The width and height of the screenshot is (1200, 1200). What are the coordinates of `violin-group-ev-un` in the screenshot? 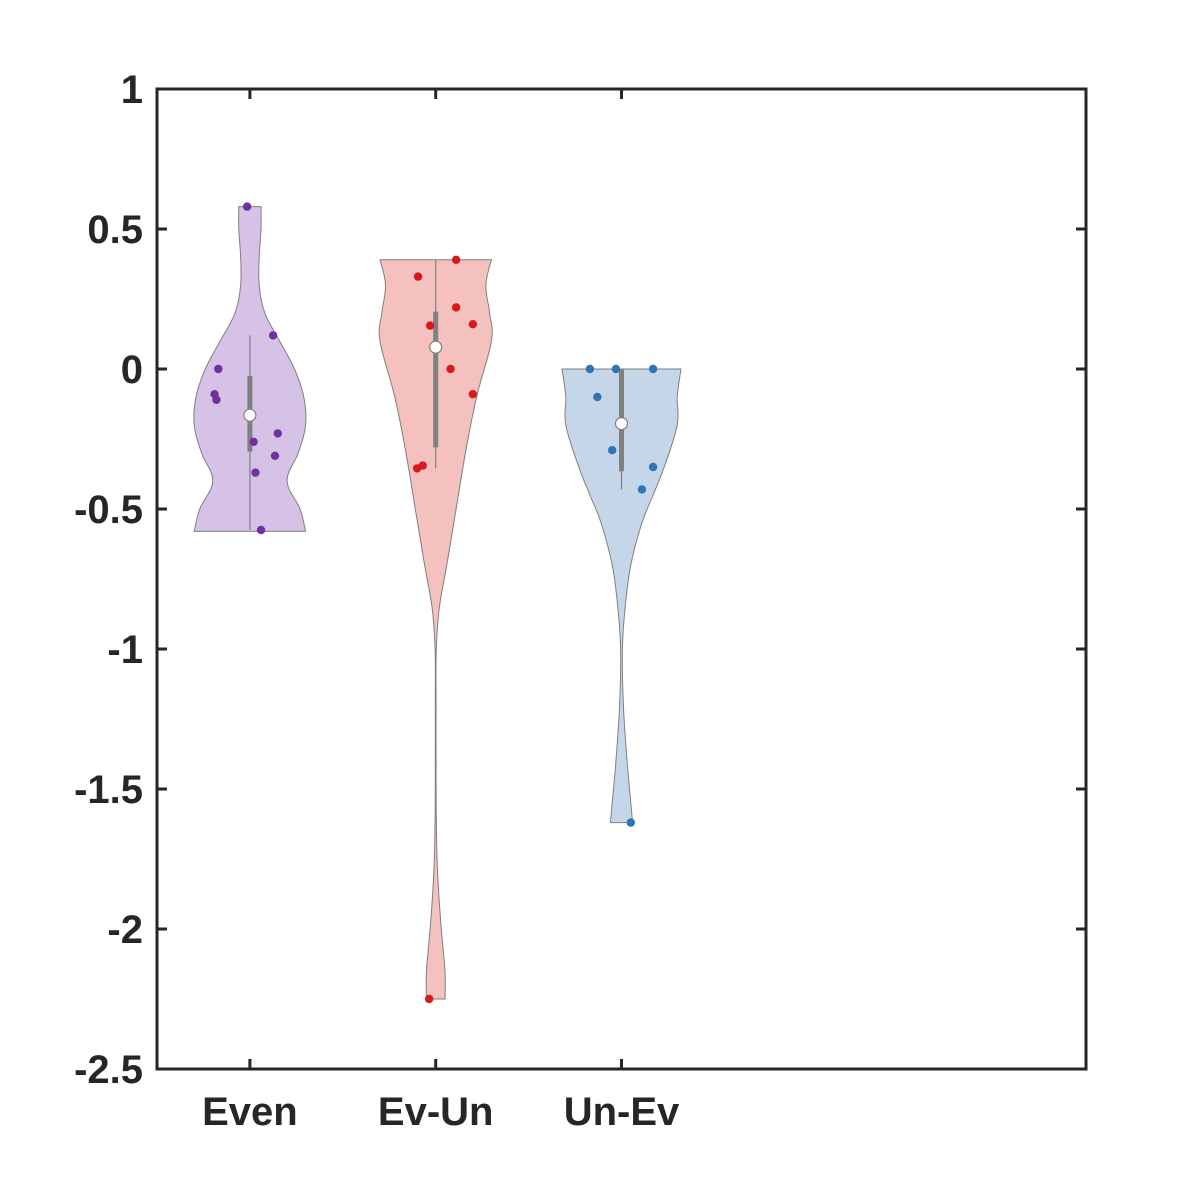 It's located at (435, 629).